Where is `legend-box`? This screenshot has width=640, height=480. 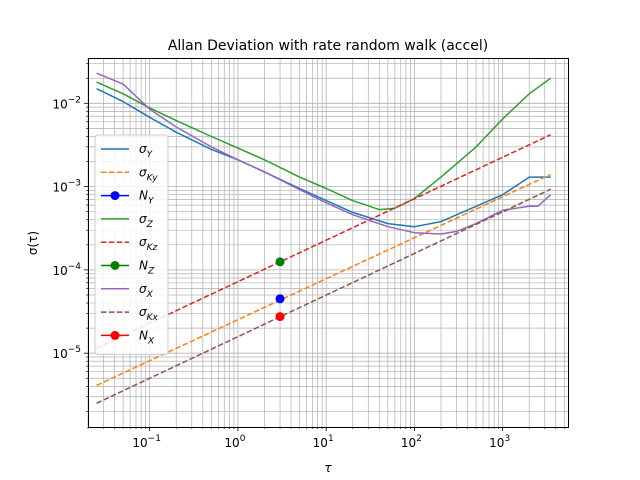
legend-box is located at coordinates (131, 244).